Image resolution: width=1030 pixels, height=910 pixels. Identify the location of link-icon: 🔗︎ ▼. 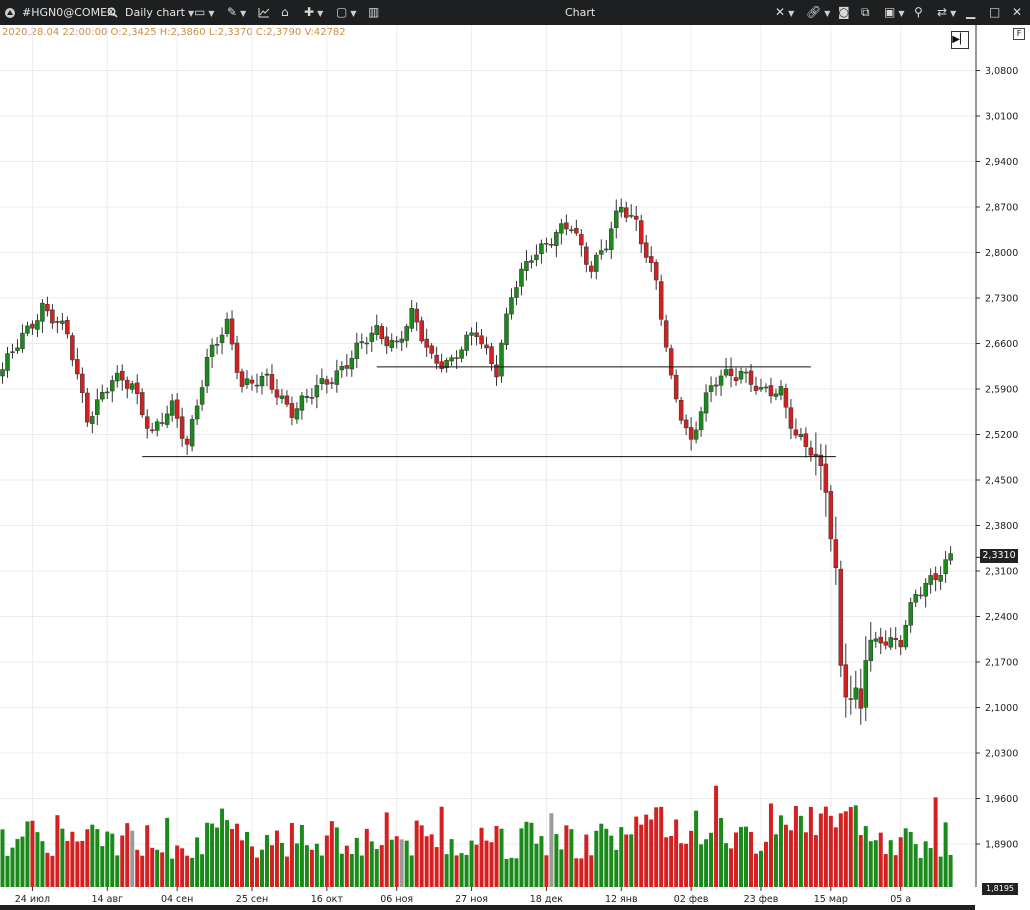
(818, 12).